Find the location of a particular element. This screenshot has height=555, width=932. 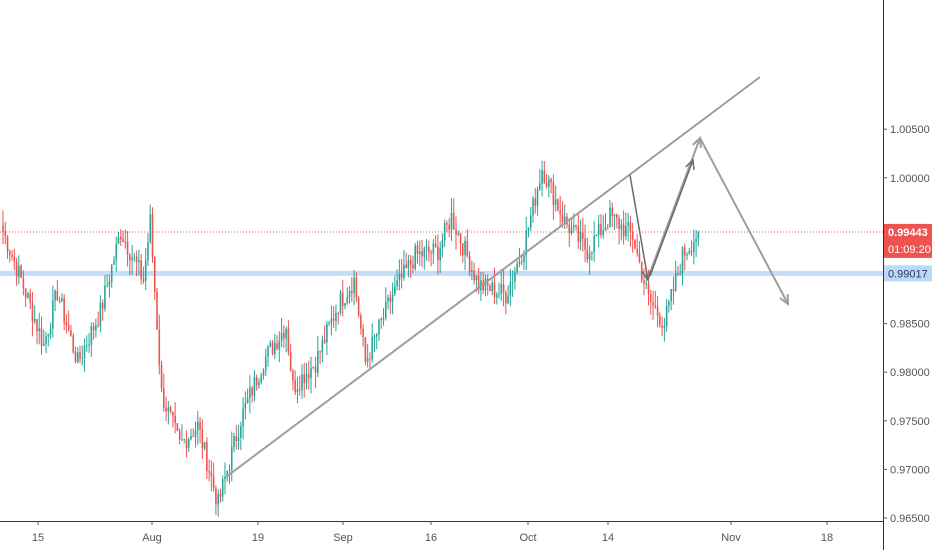

past-rebound-arrow is located at coordinates (672, 217).